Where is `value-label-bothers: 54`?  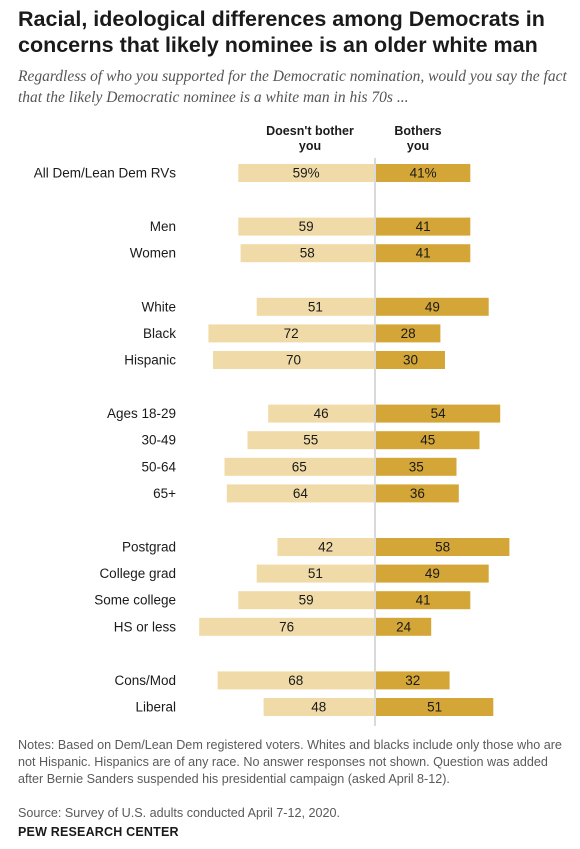 value-label-bothers: 54 is located at coordinates (439, 413).